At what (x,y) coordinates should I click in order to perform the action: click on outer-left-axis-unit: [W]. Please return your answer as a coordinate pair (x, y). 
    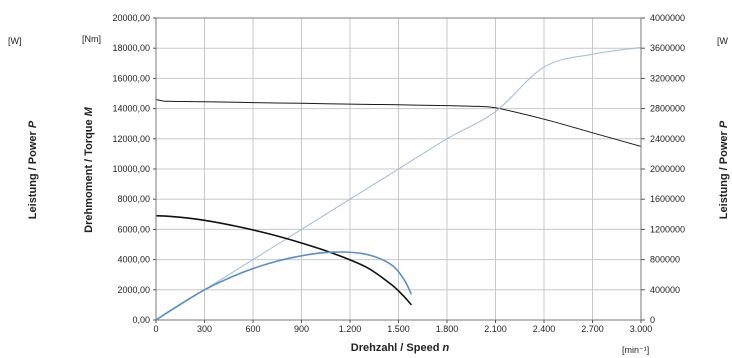
    Looking at the image, I should click on (15, 41).